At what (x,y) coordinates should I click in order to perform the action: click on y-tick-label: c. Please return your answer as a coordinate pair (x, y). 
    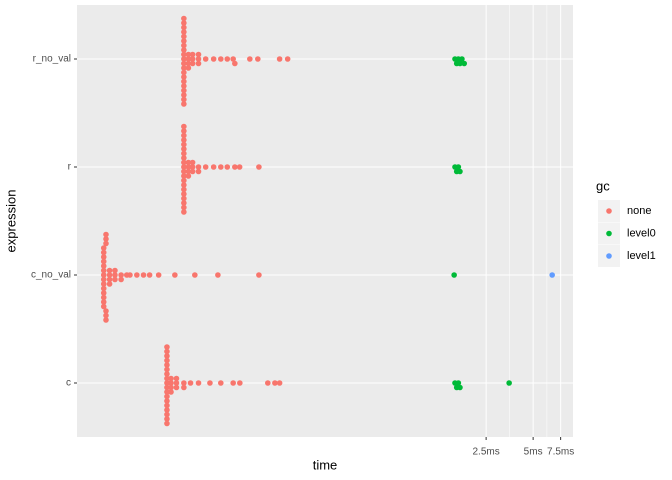
    Looking at the image, I should click on (68, 383).